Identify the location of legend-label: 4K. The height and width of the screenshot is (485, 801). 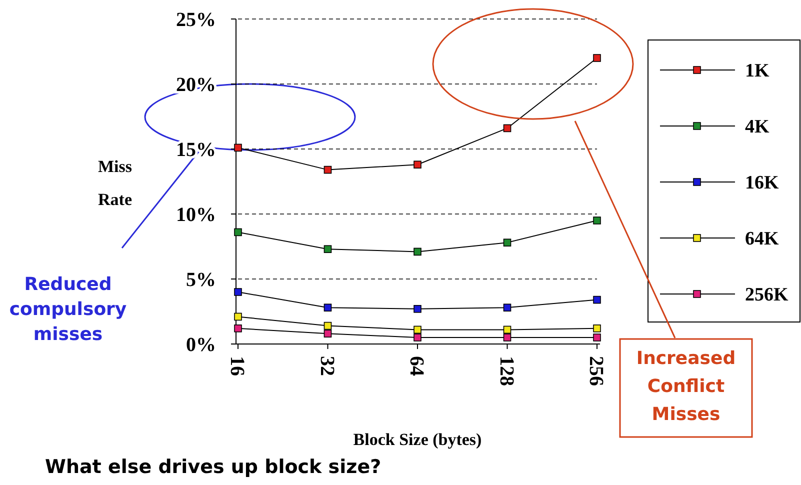
(757, 127).